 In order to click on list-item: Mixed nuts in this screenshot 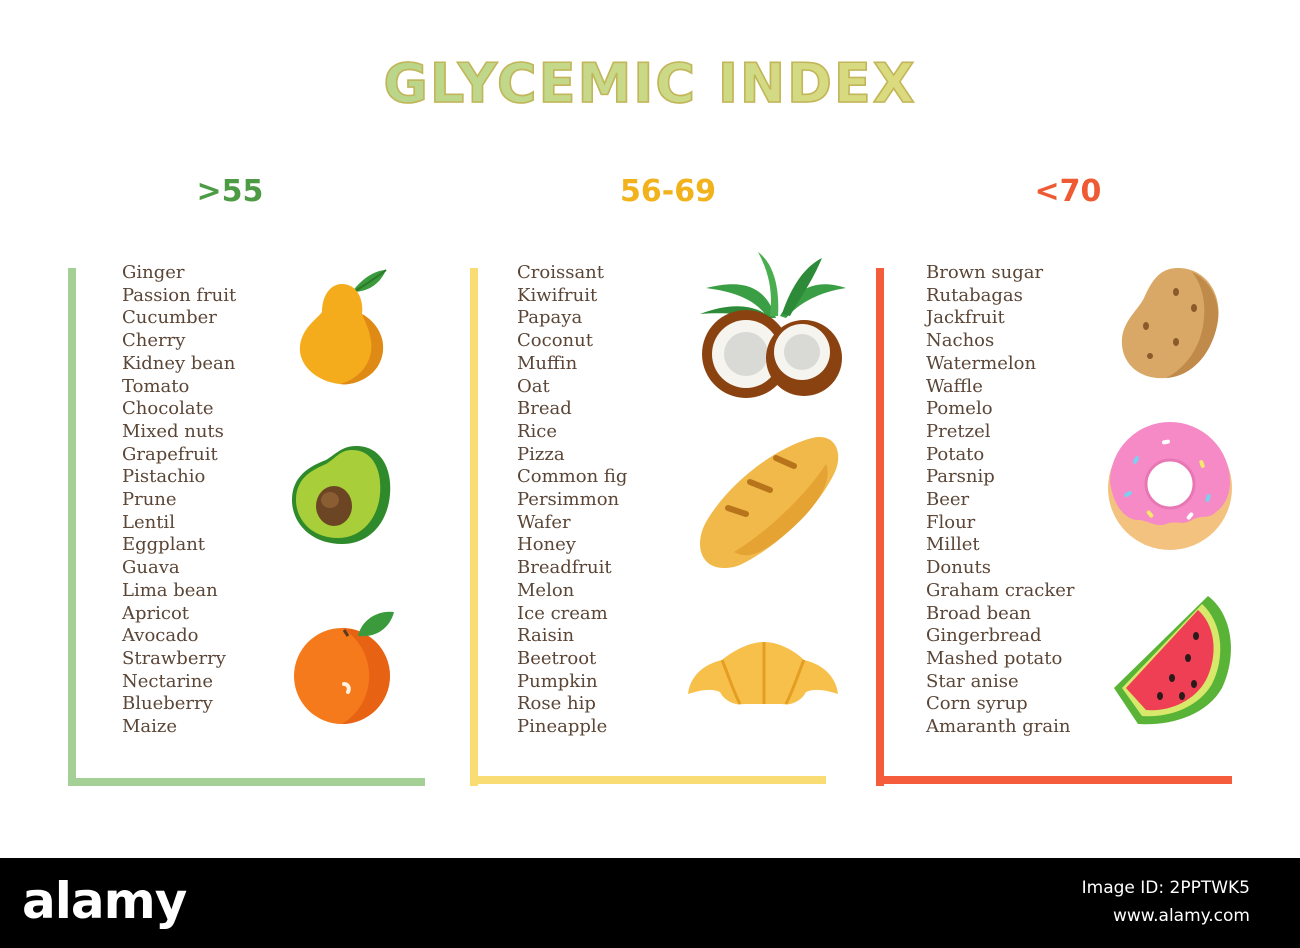, I will do `click(173, 431)`.